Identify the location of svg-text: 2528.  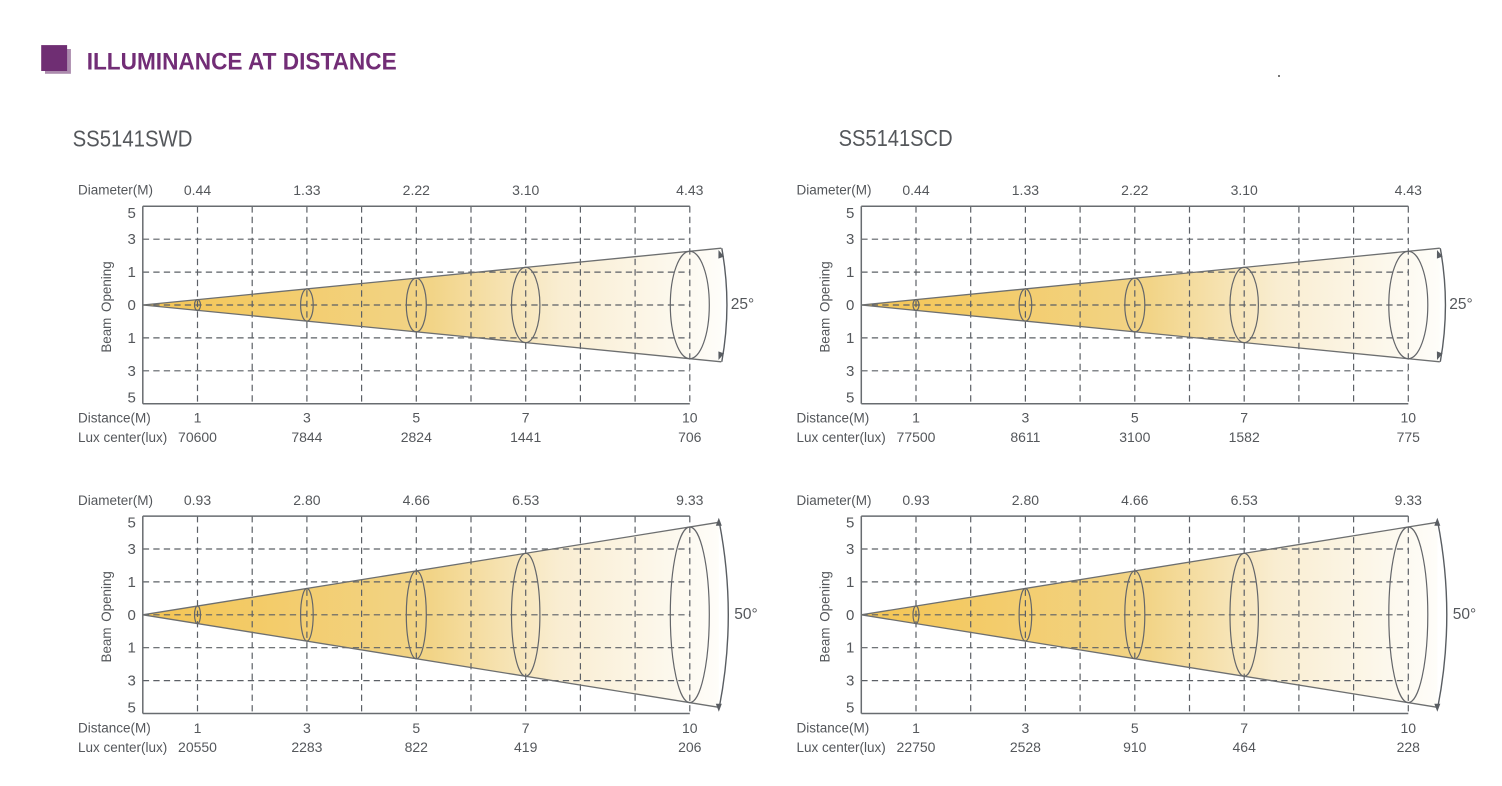
(1025, 747).